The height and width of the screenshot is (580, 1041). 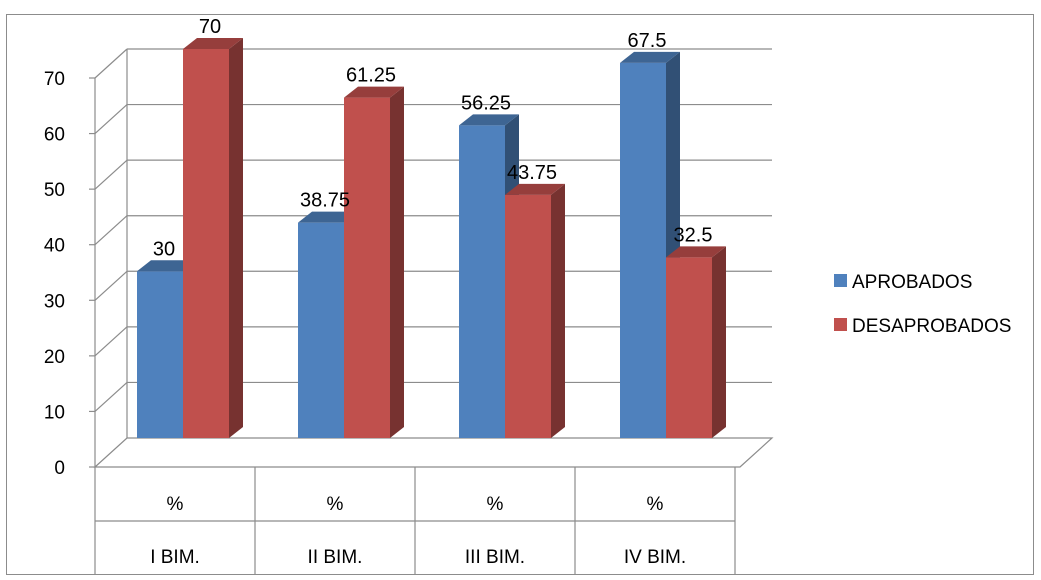 I want to click on category-label: II BIM., so click(x=335, y=557).